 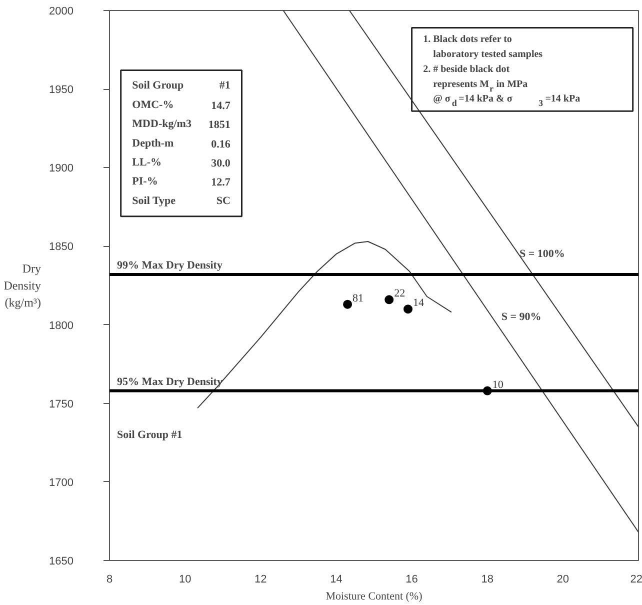 I want to click on y-tick-label: 1700, so click(x=61, y=482).